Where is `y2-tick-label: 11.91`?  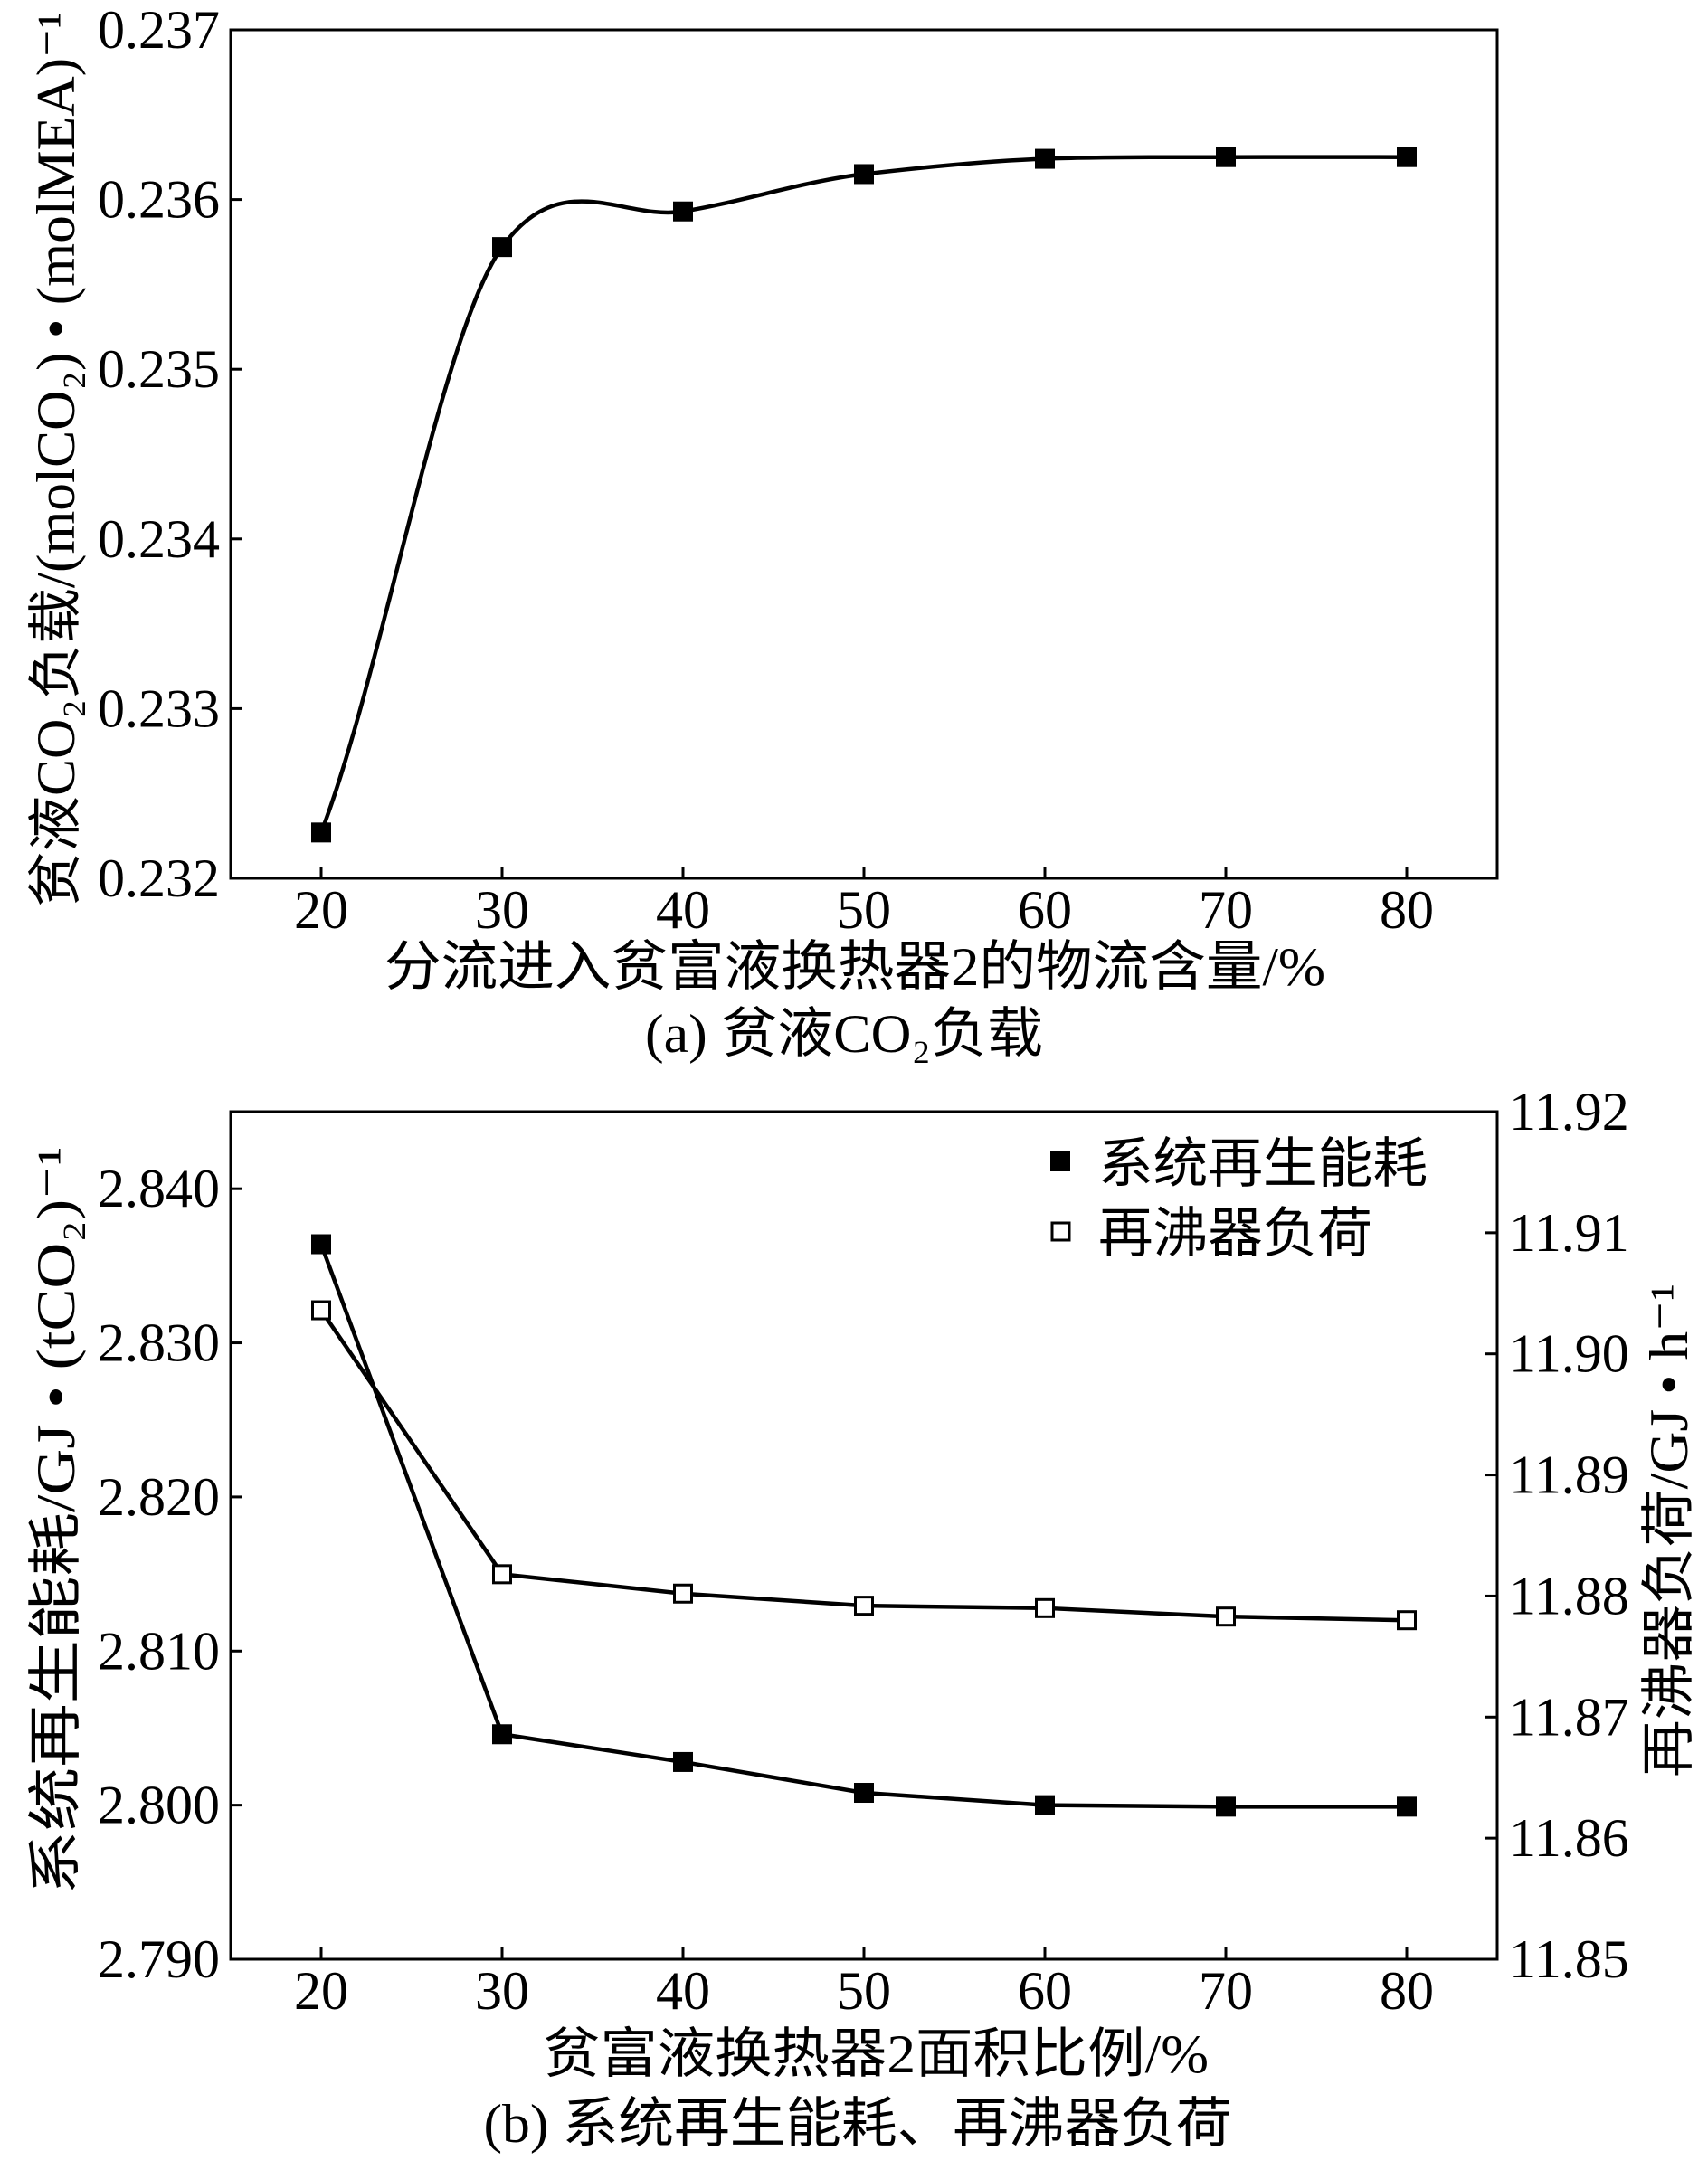 y2-tick-label: 11.91 is located at coordinates (1569, 1233).